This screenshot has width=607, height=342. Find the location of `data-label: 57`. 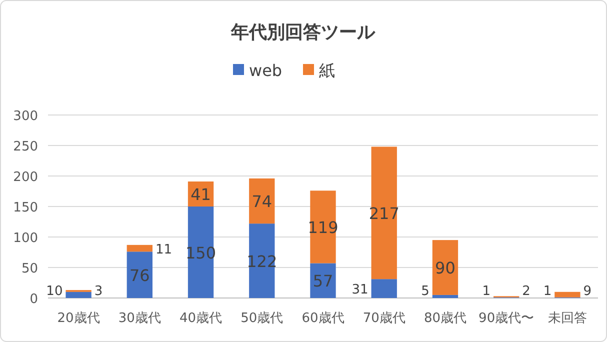

data-label: 57 is located at coordinates (323, 281).